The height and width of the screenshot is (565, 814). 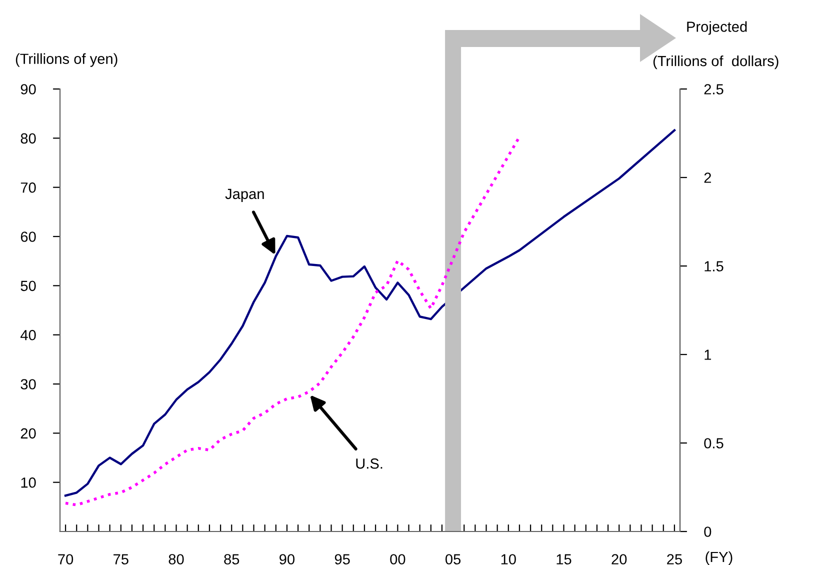 I want to click on y2-axis-title: (Trillions of dollars), so click(x=715, y=62).